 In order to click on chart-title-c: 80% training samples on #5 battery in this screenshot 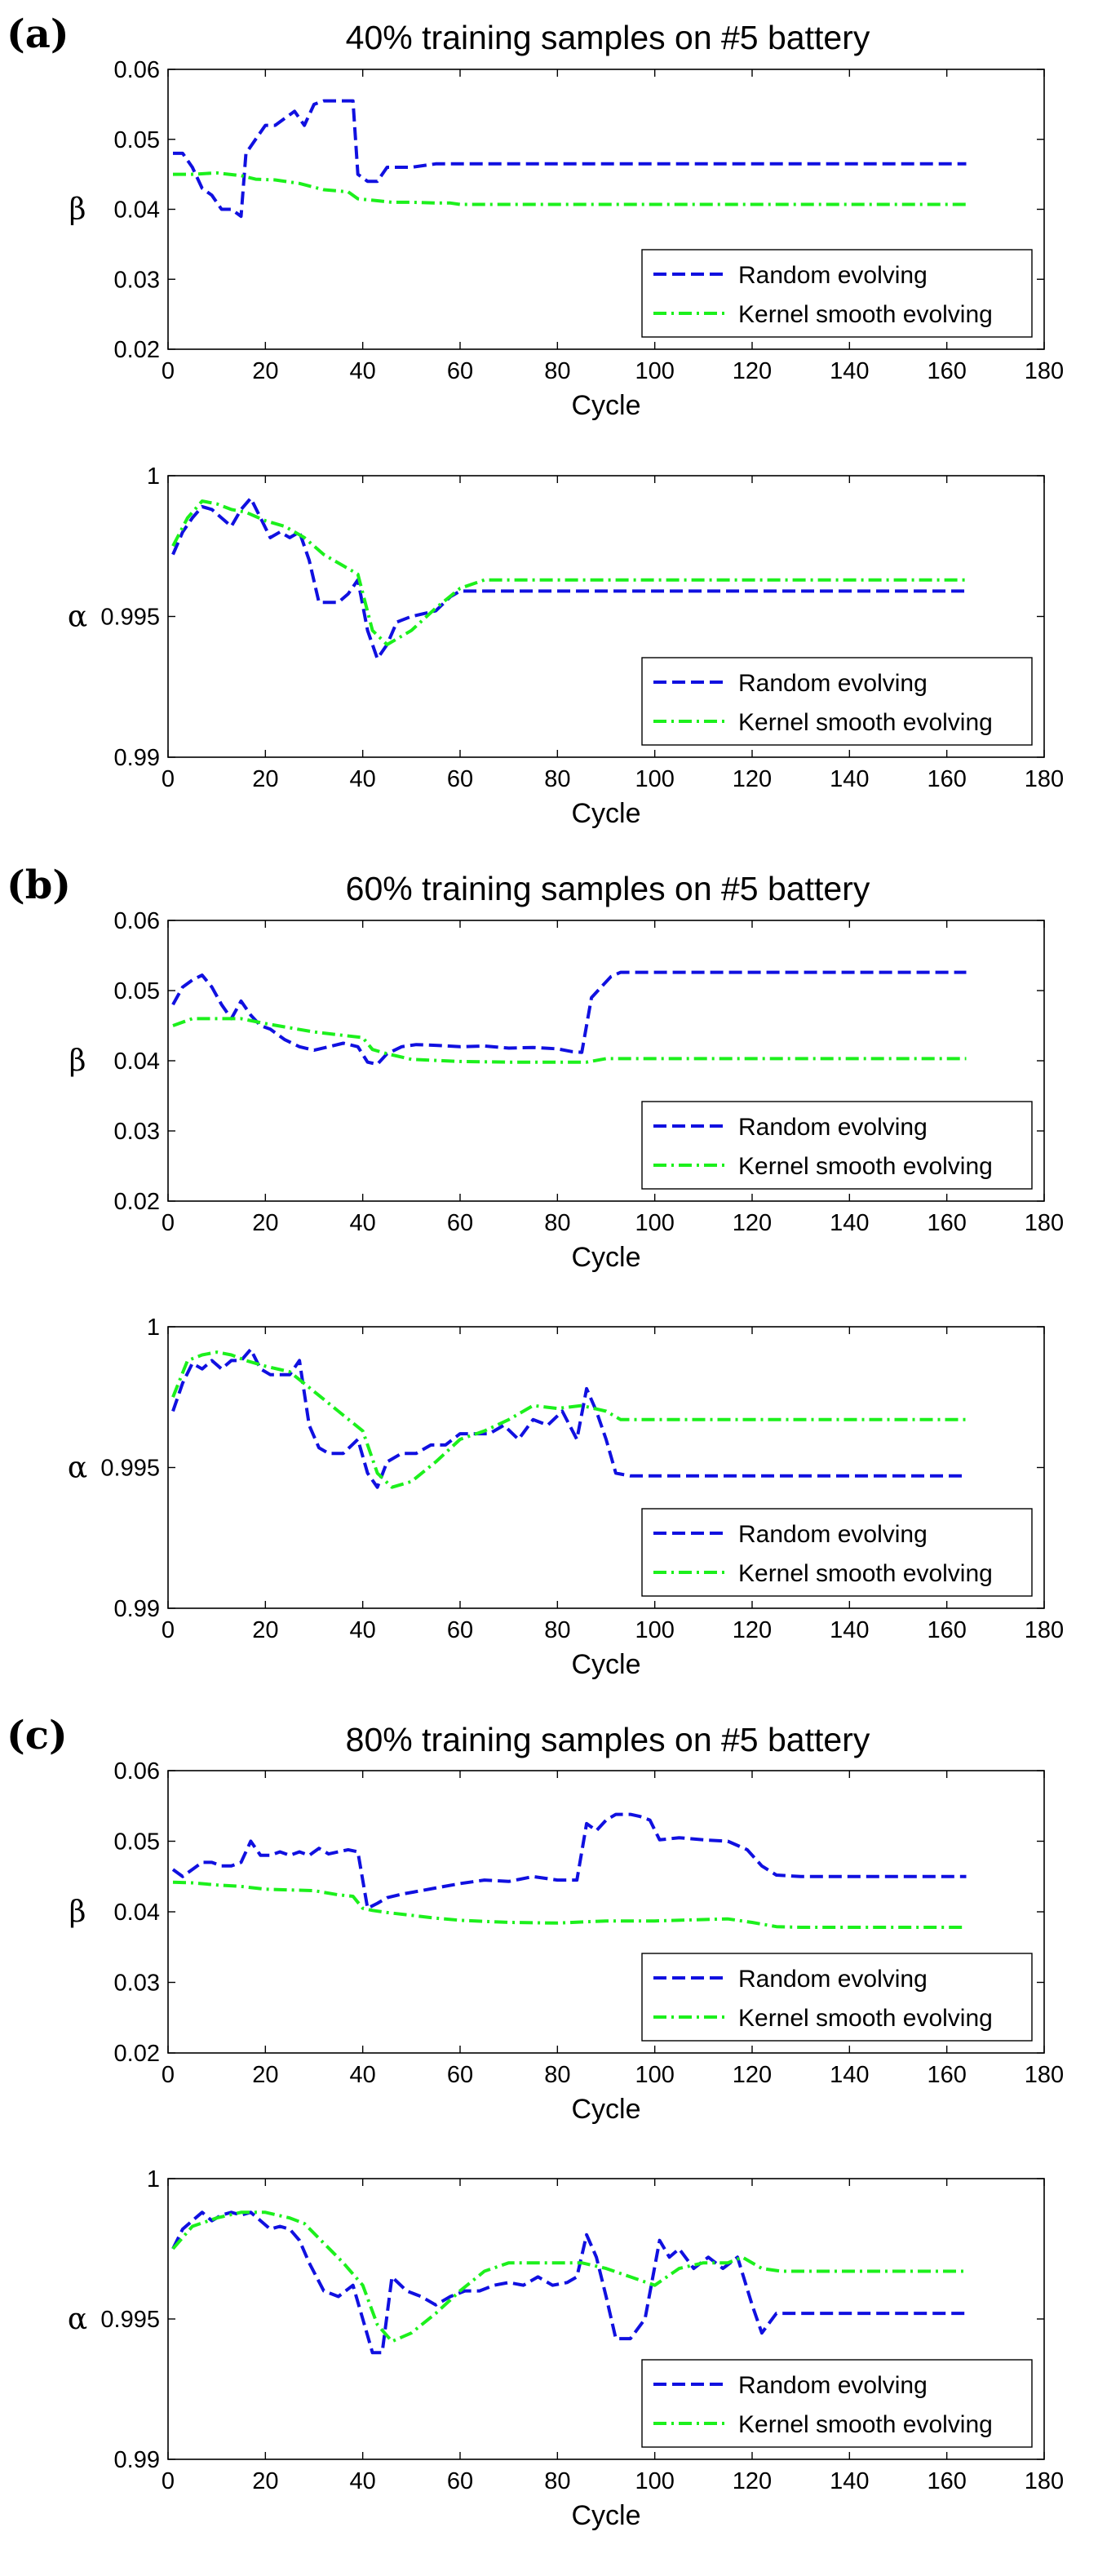, I will do `click(608, 1739)`.